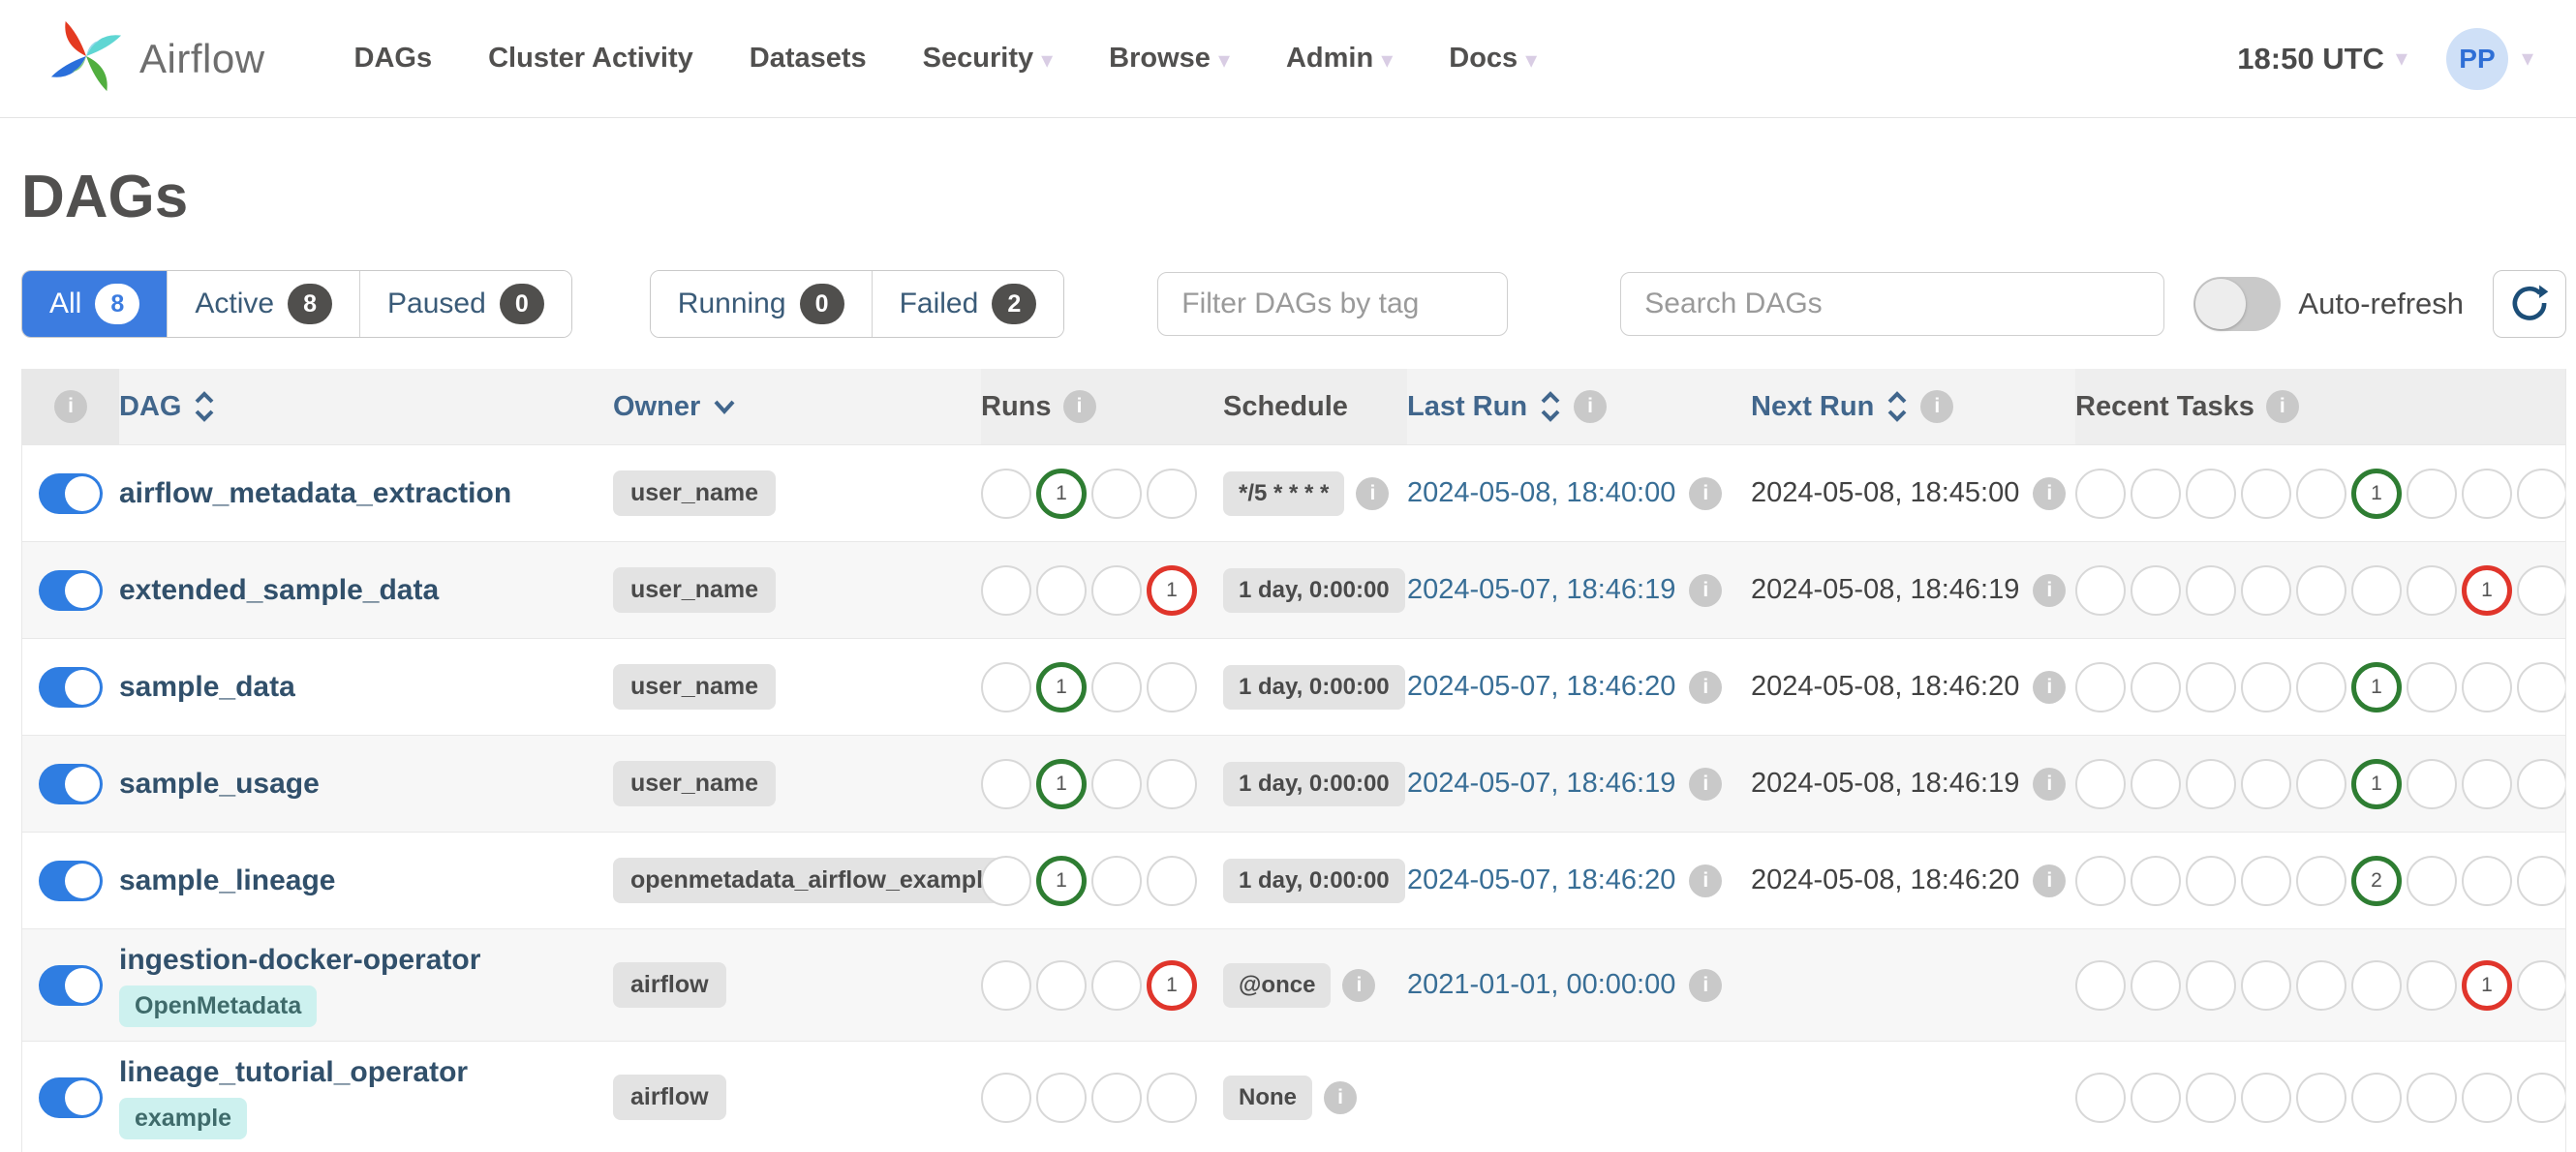 The width and height of the screenshot is (2576, 1152). Describe the element at coordinates (393, 59) in the screenshot. I see `nav-item-dags: DAGs` at that location.